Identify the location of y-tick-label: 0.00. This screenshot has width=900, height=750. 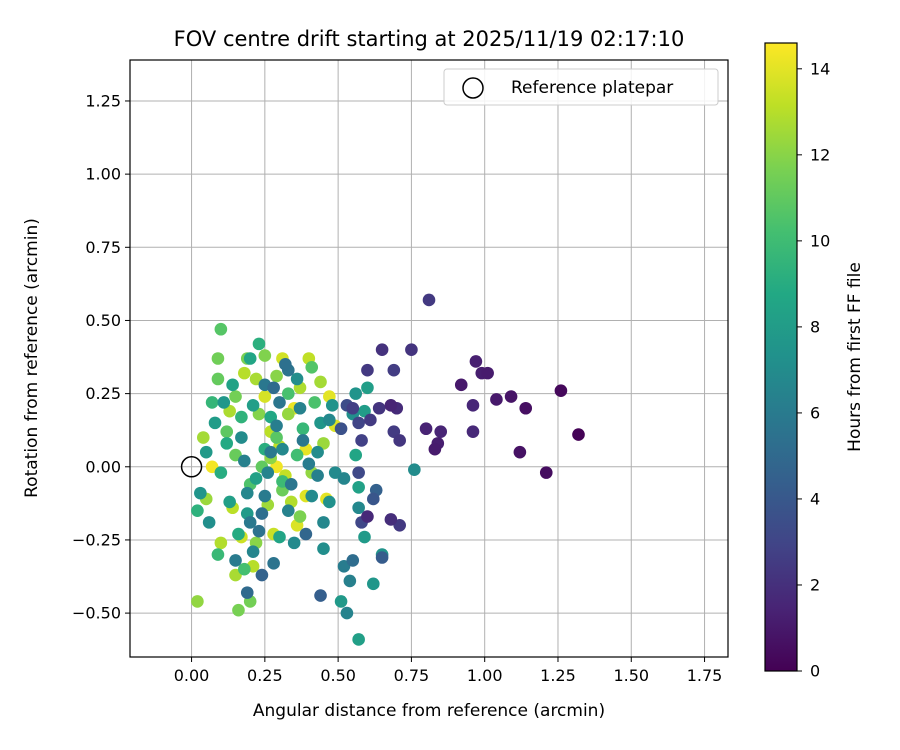
(103, 466).